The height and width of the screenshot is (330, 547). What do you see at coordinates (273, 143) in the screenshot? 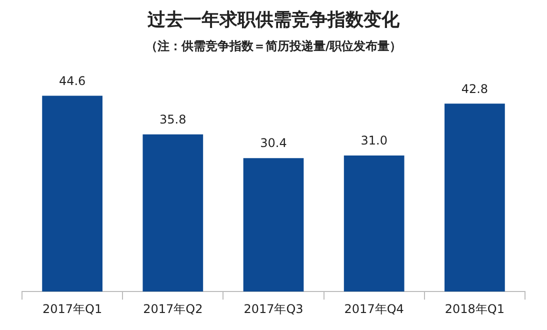
I see `data-label: 30.4` at bounding box center [273, 143].